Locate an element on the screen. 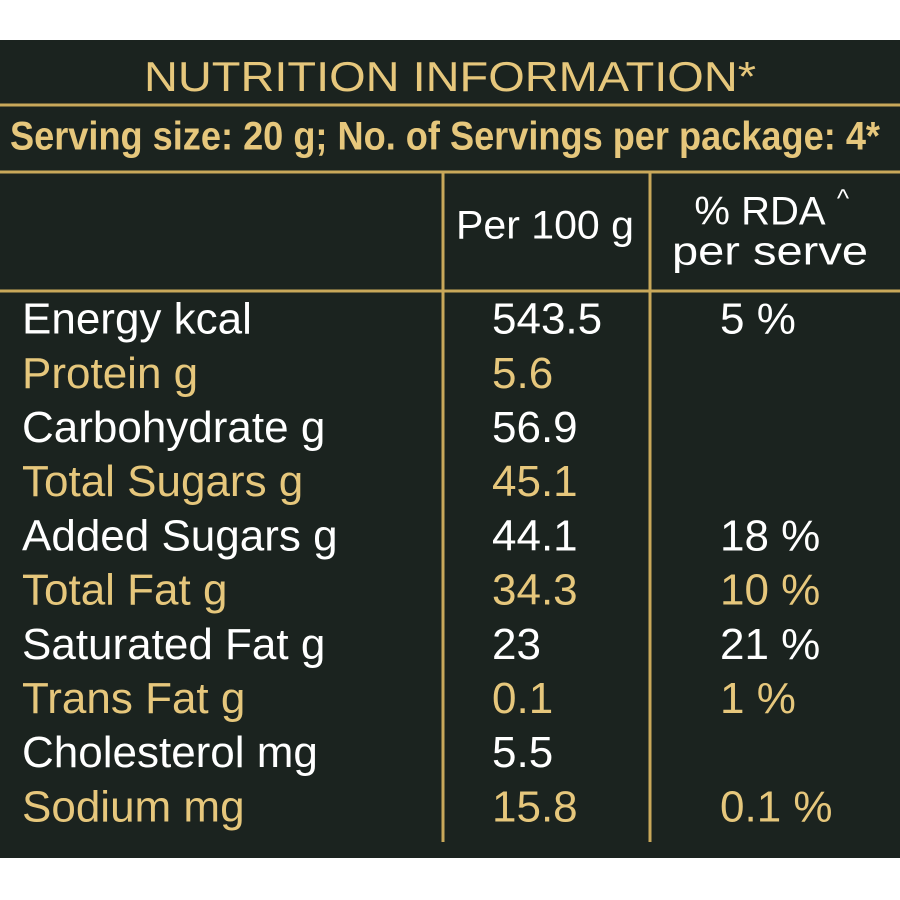 Image resolution: width=900 pixels, height=900 pixels. nutrient-label: Protein g is located at coordinates (110, 373).